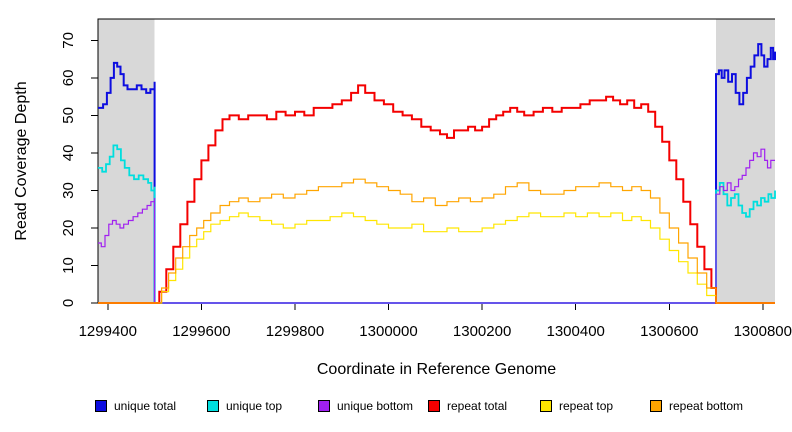 The image size is (792, 432). Describe the element at coordinates (79, 169) in the screenshot. I see `y-axis: 0 10 20 30 40 50 60 70` at that location.